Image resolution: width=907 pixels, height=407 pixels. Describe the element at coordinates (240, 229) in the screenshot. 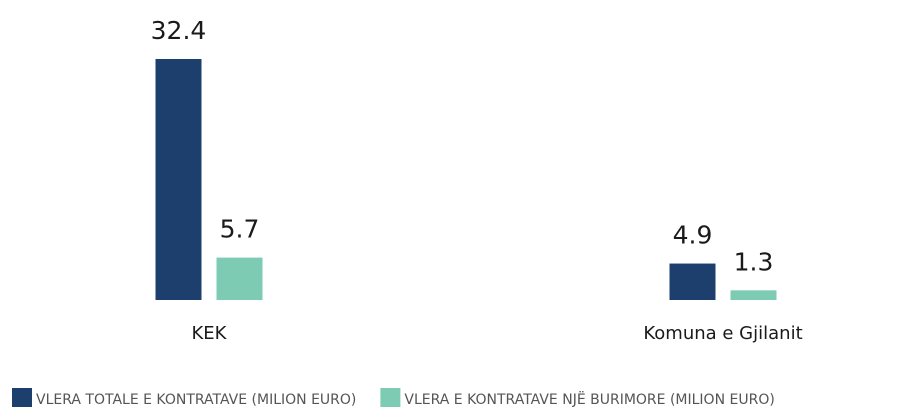

I see `data-label: 5.7` at that location.